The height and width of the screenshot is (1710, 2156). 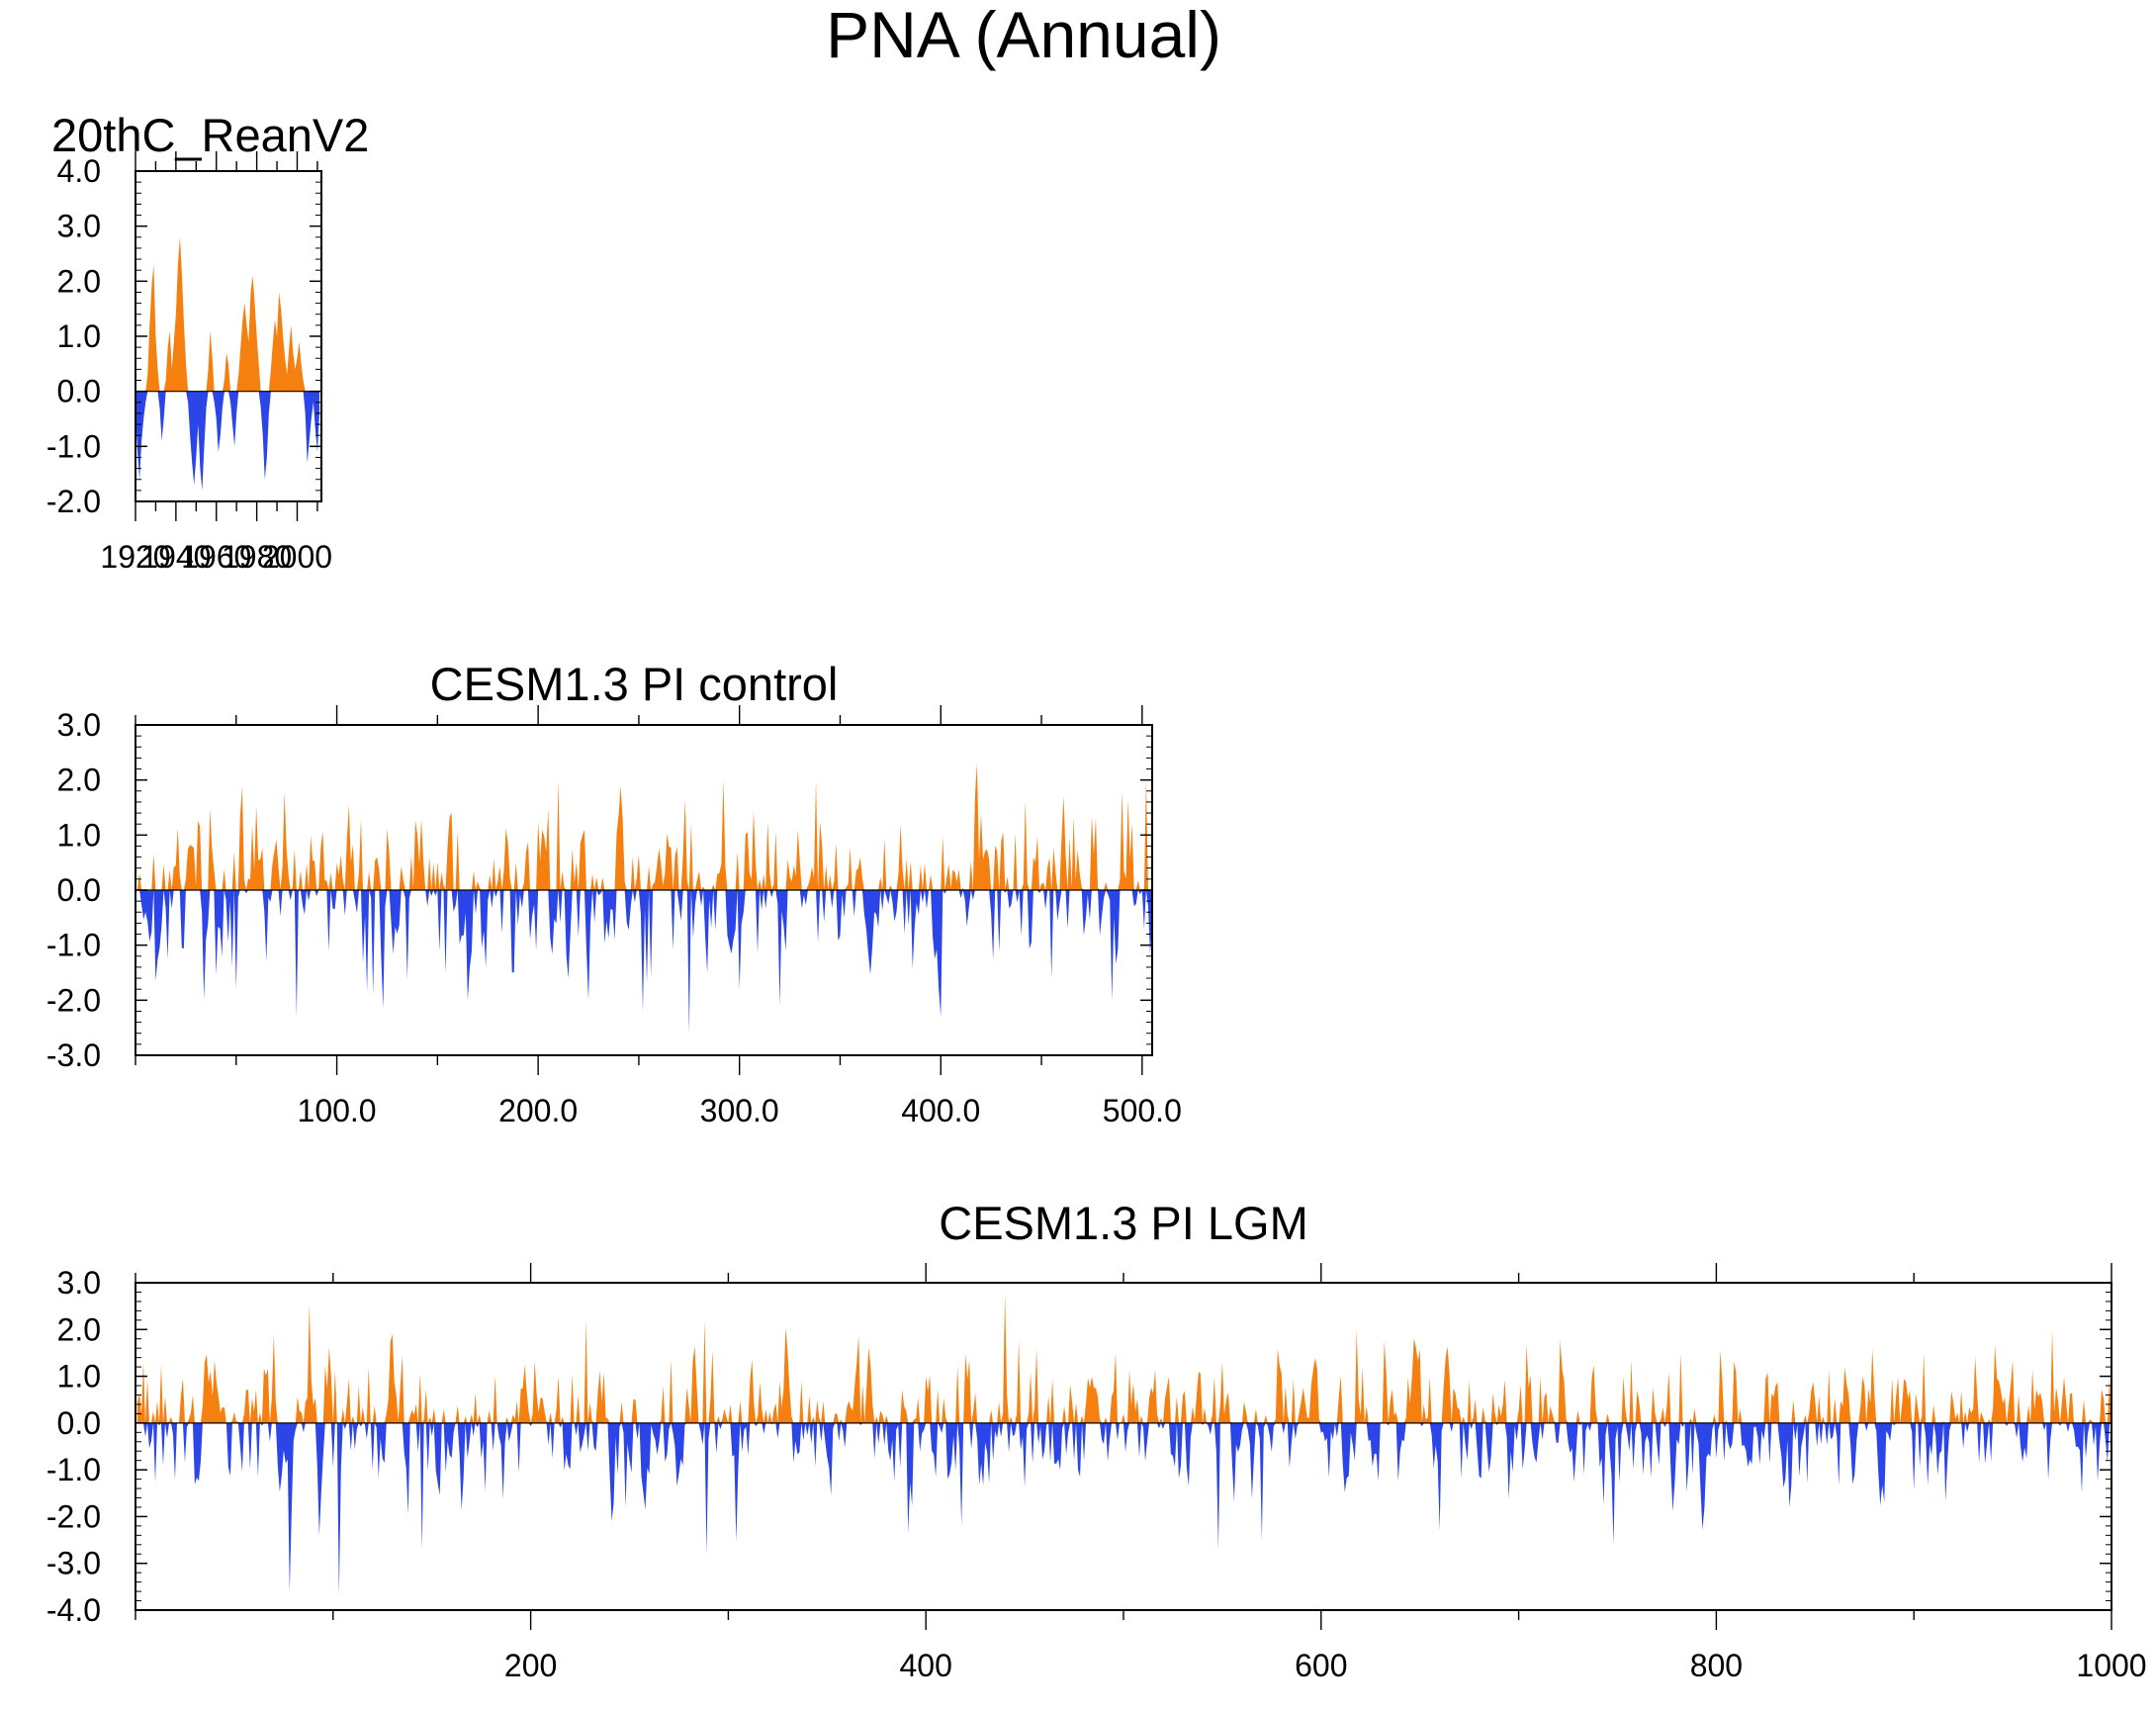 I want to click on x-tick-label: 2000, so click(x=297, y=557).